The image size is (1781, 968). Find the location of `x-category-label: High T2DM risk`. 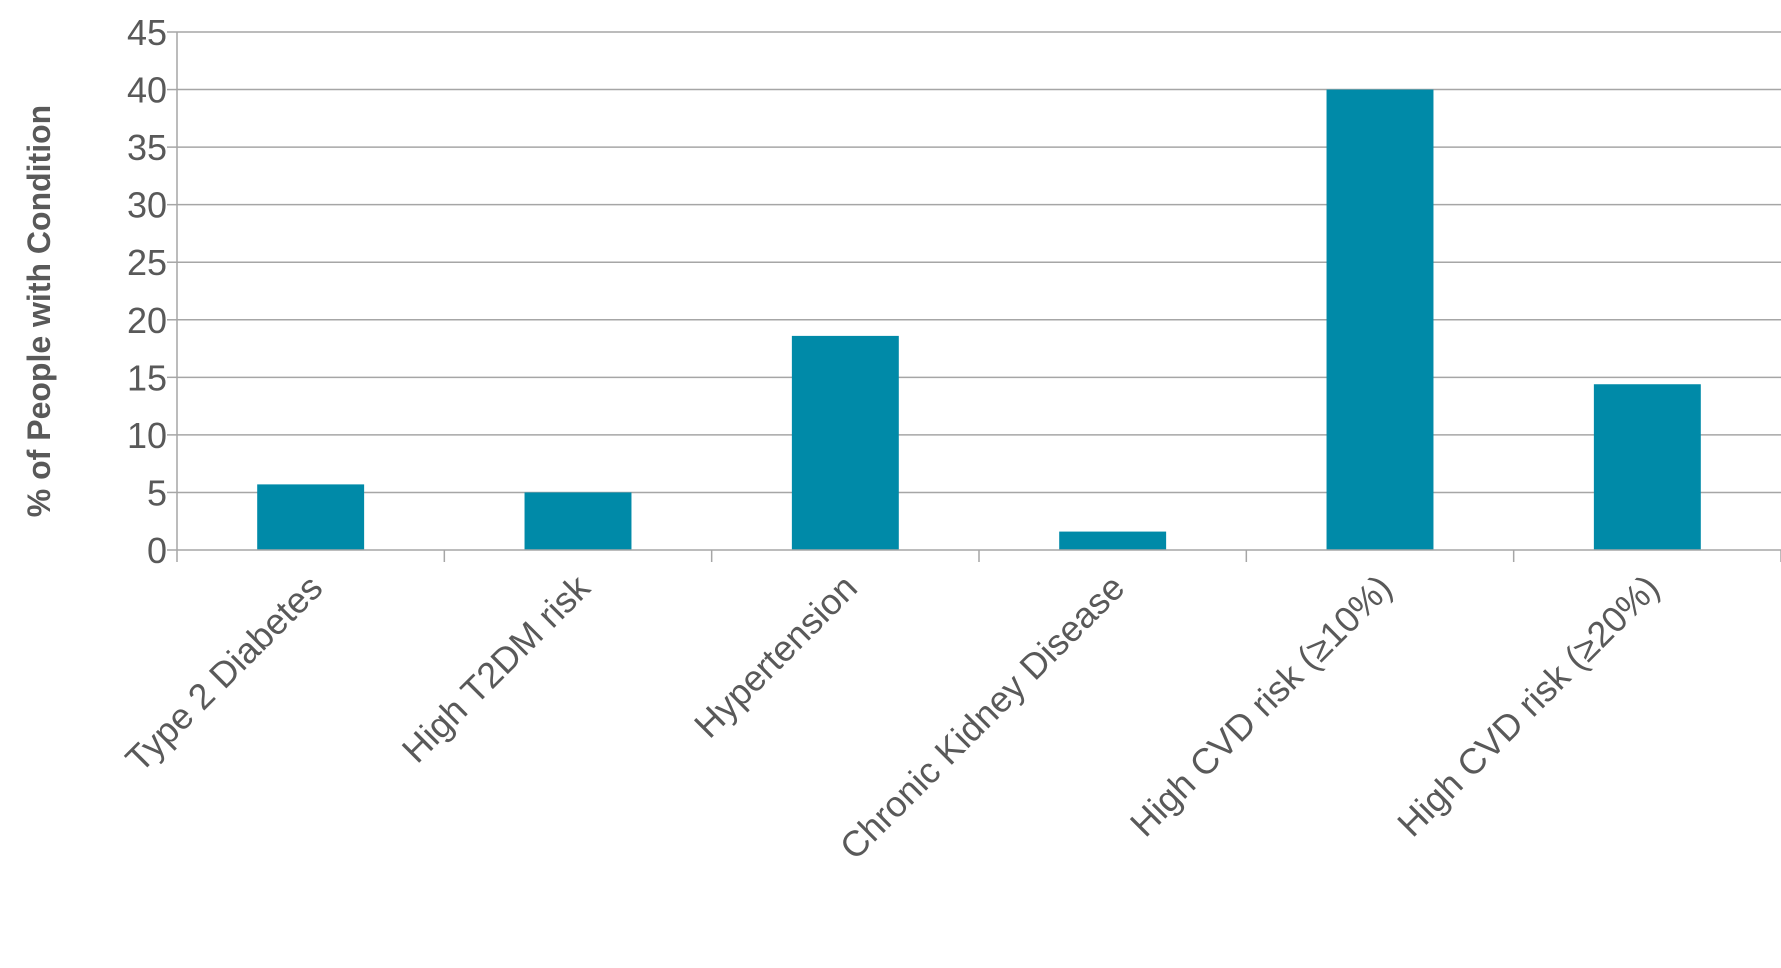

x-category-label: High T2DM risk is located at coordinates (496, 668).